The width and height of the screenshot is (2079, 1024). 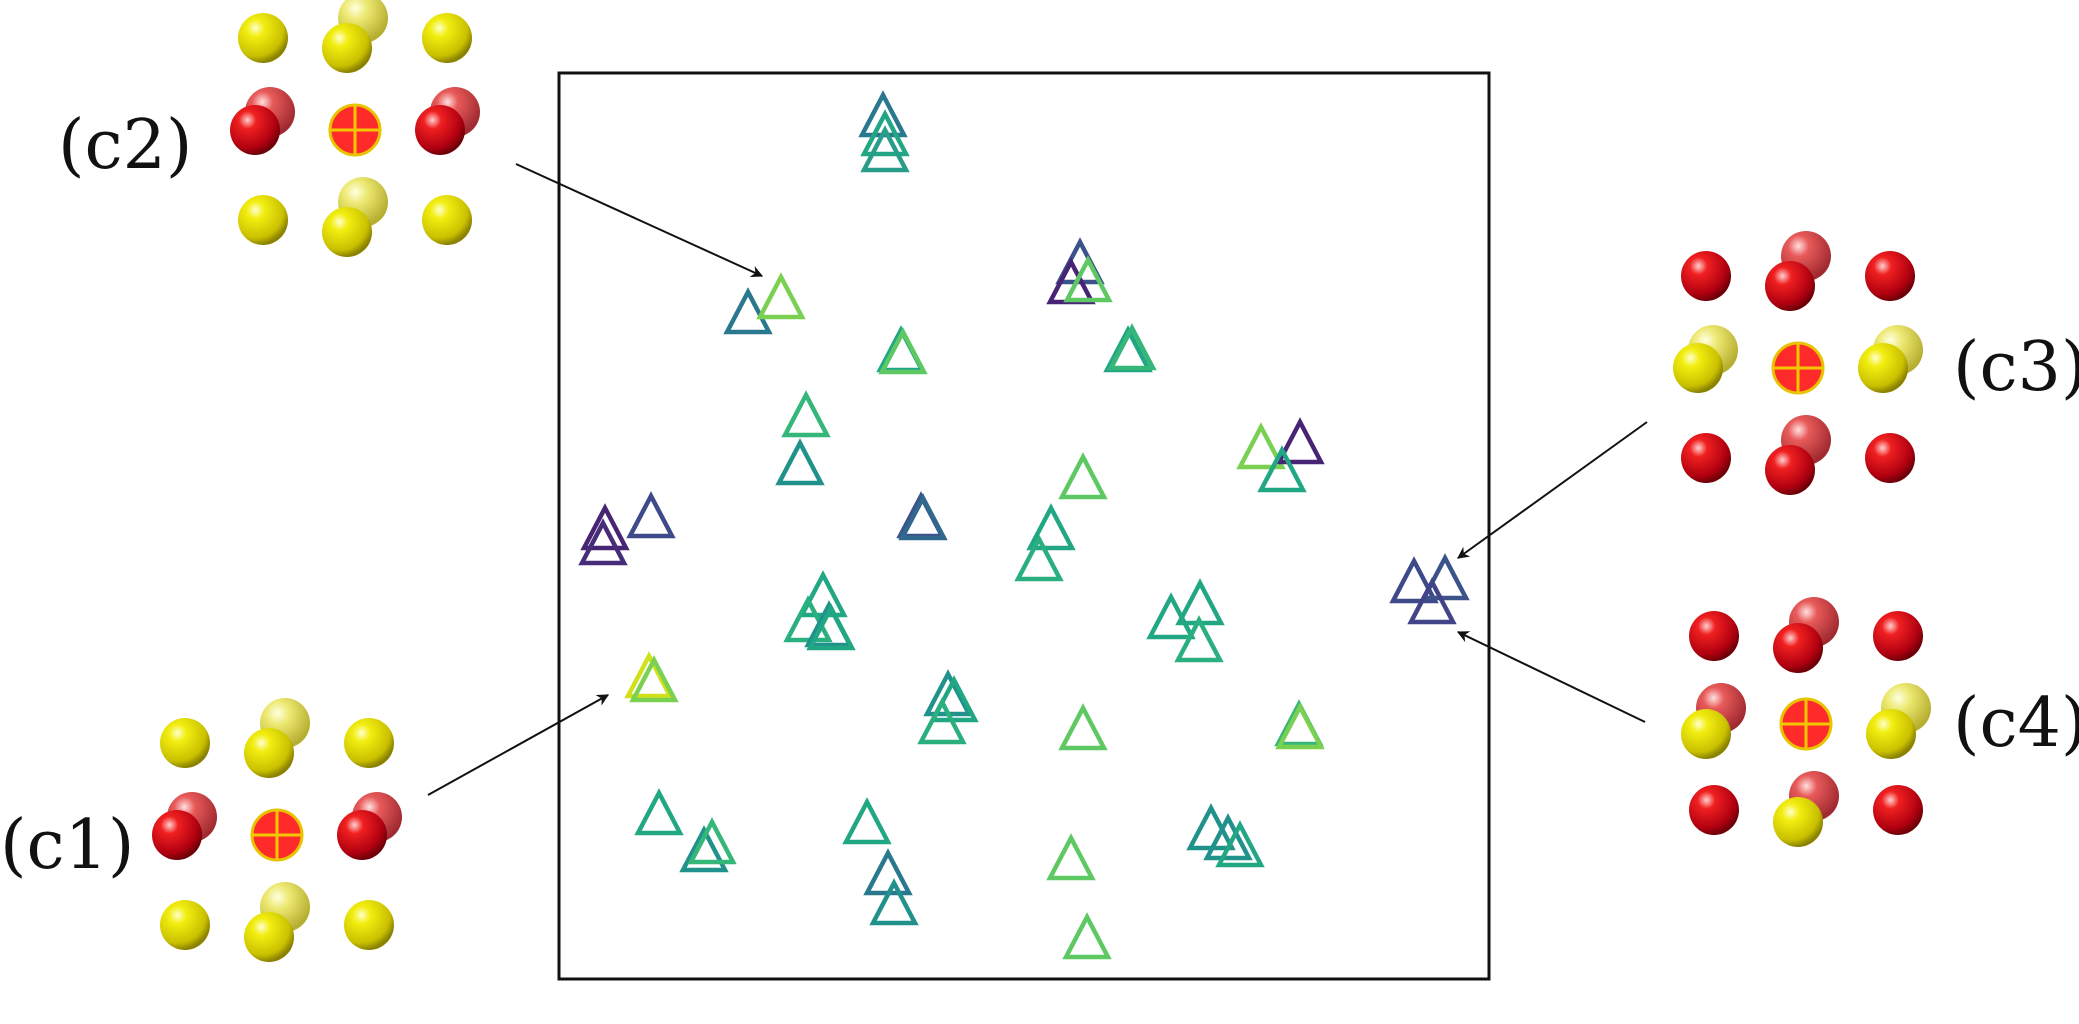 What do you see at coordinates (125, 145) in the screenshot?
I see `label-c2: (c2)` at bounding box center [125, 145].